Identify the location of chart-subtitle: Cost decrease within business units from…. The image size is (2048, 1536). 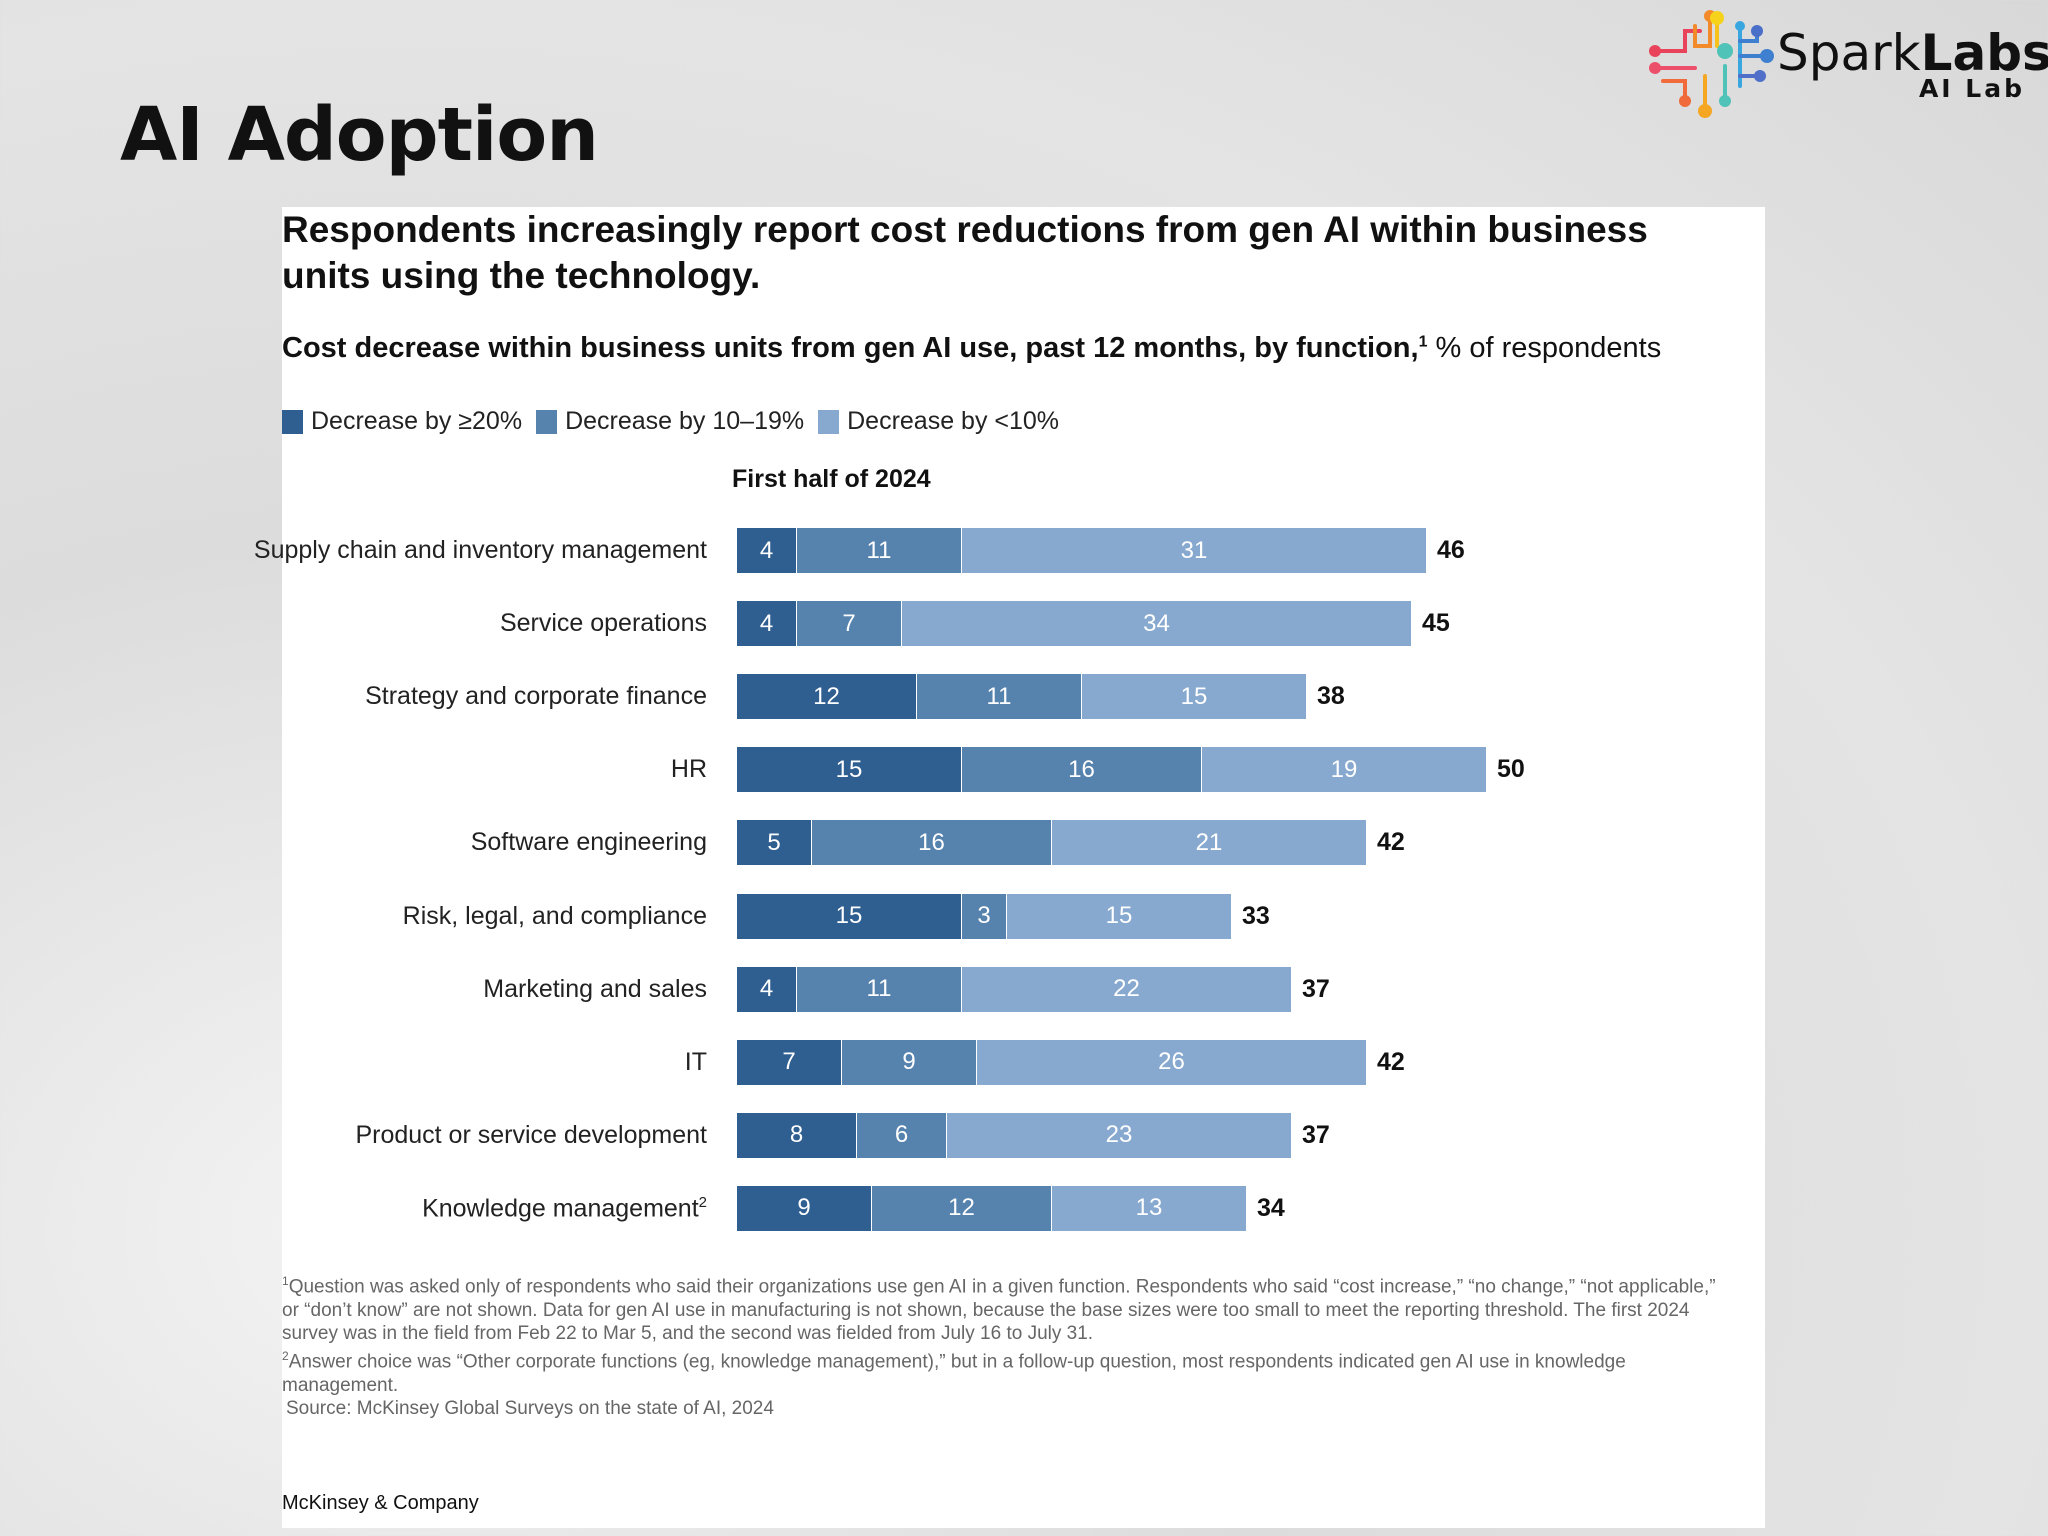
(971, 348).